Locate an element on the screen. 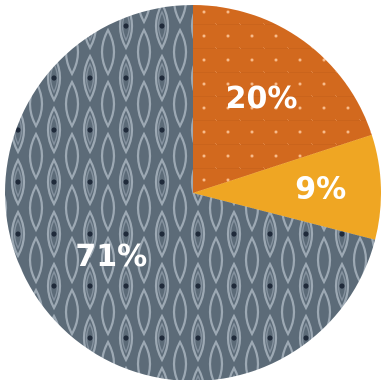 The width and height of the screenshot is (381, 380). slice-label-20: 20% is located at coordinates (262, 98).